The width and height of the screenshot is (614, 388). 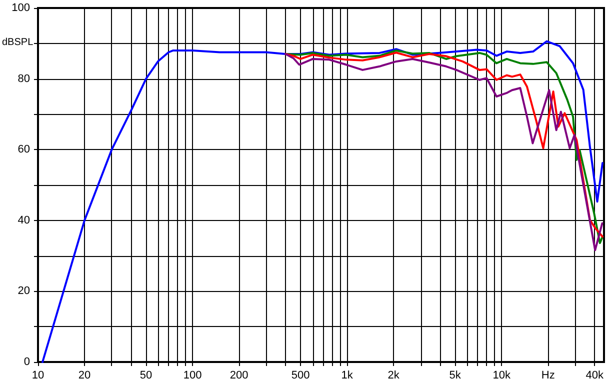 I want to click on x-tick-label: 2k, so click(x=394, y=376).